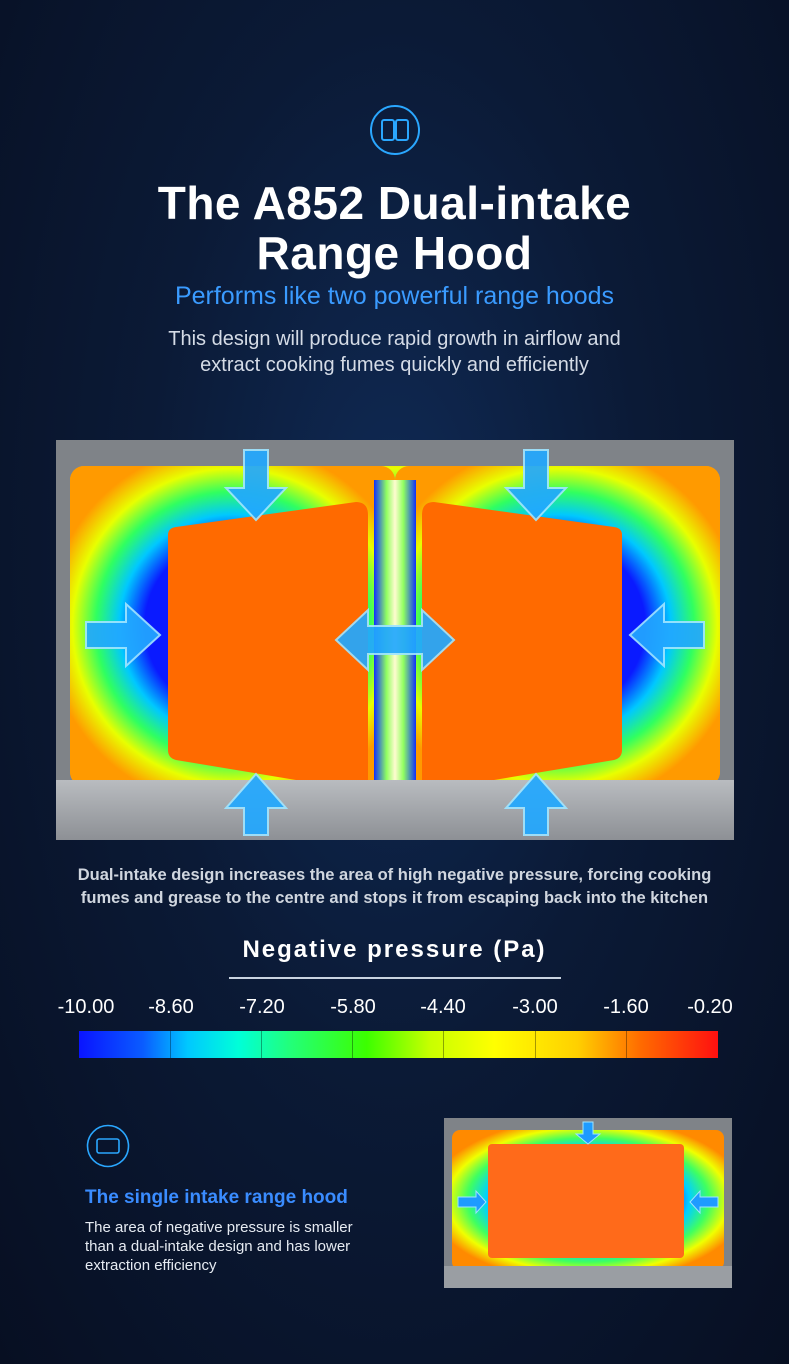 This screenshot has width=789, height=1364. Describe the element at coordinates (394, 203) in the screenshot. I see `title-line-1: The A852 Dual-intake` at that location.